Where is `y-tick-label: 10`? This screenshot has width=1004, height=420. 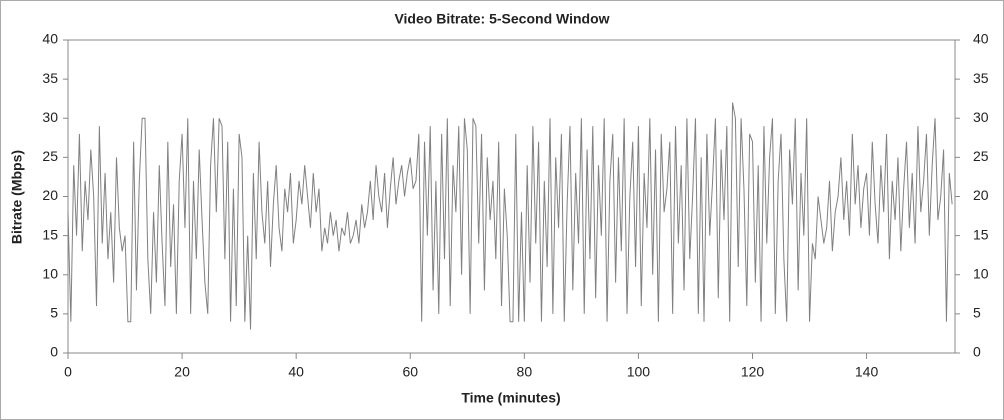 y-tick-label: 10 is located at coordinates (50, 273).